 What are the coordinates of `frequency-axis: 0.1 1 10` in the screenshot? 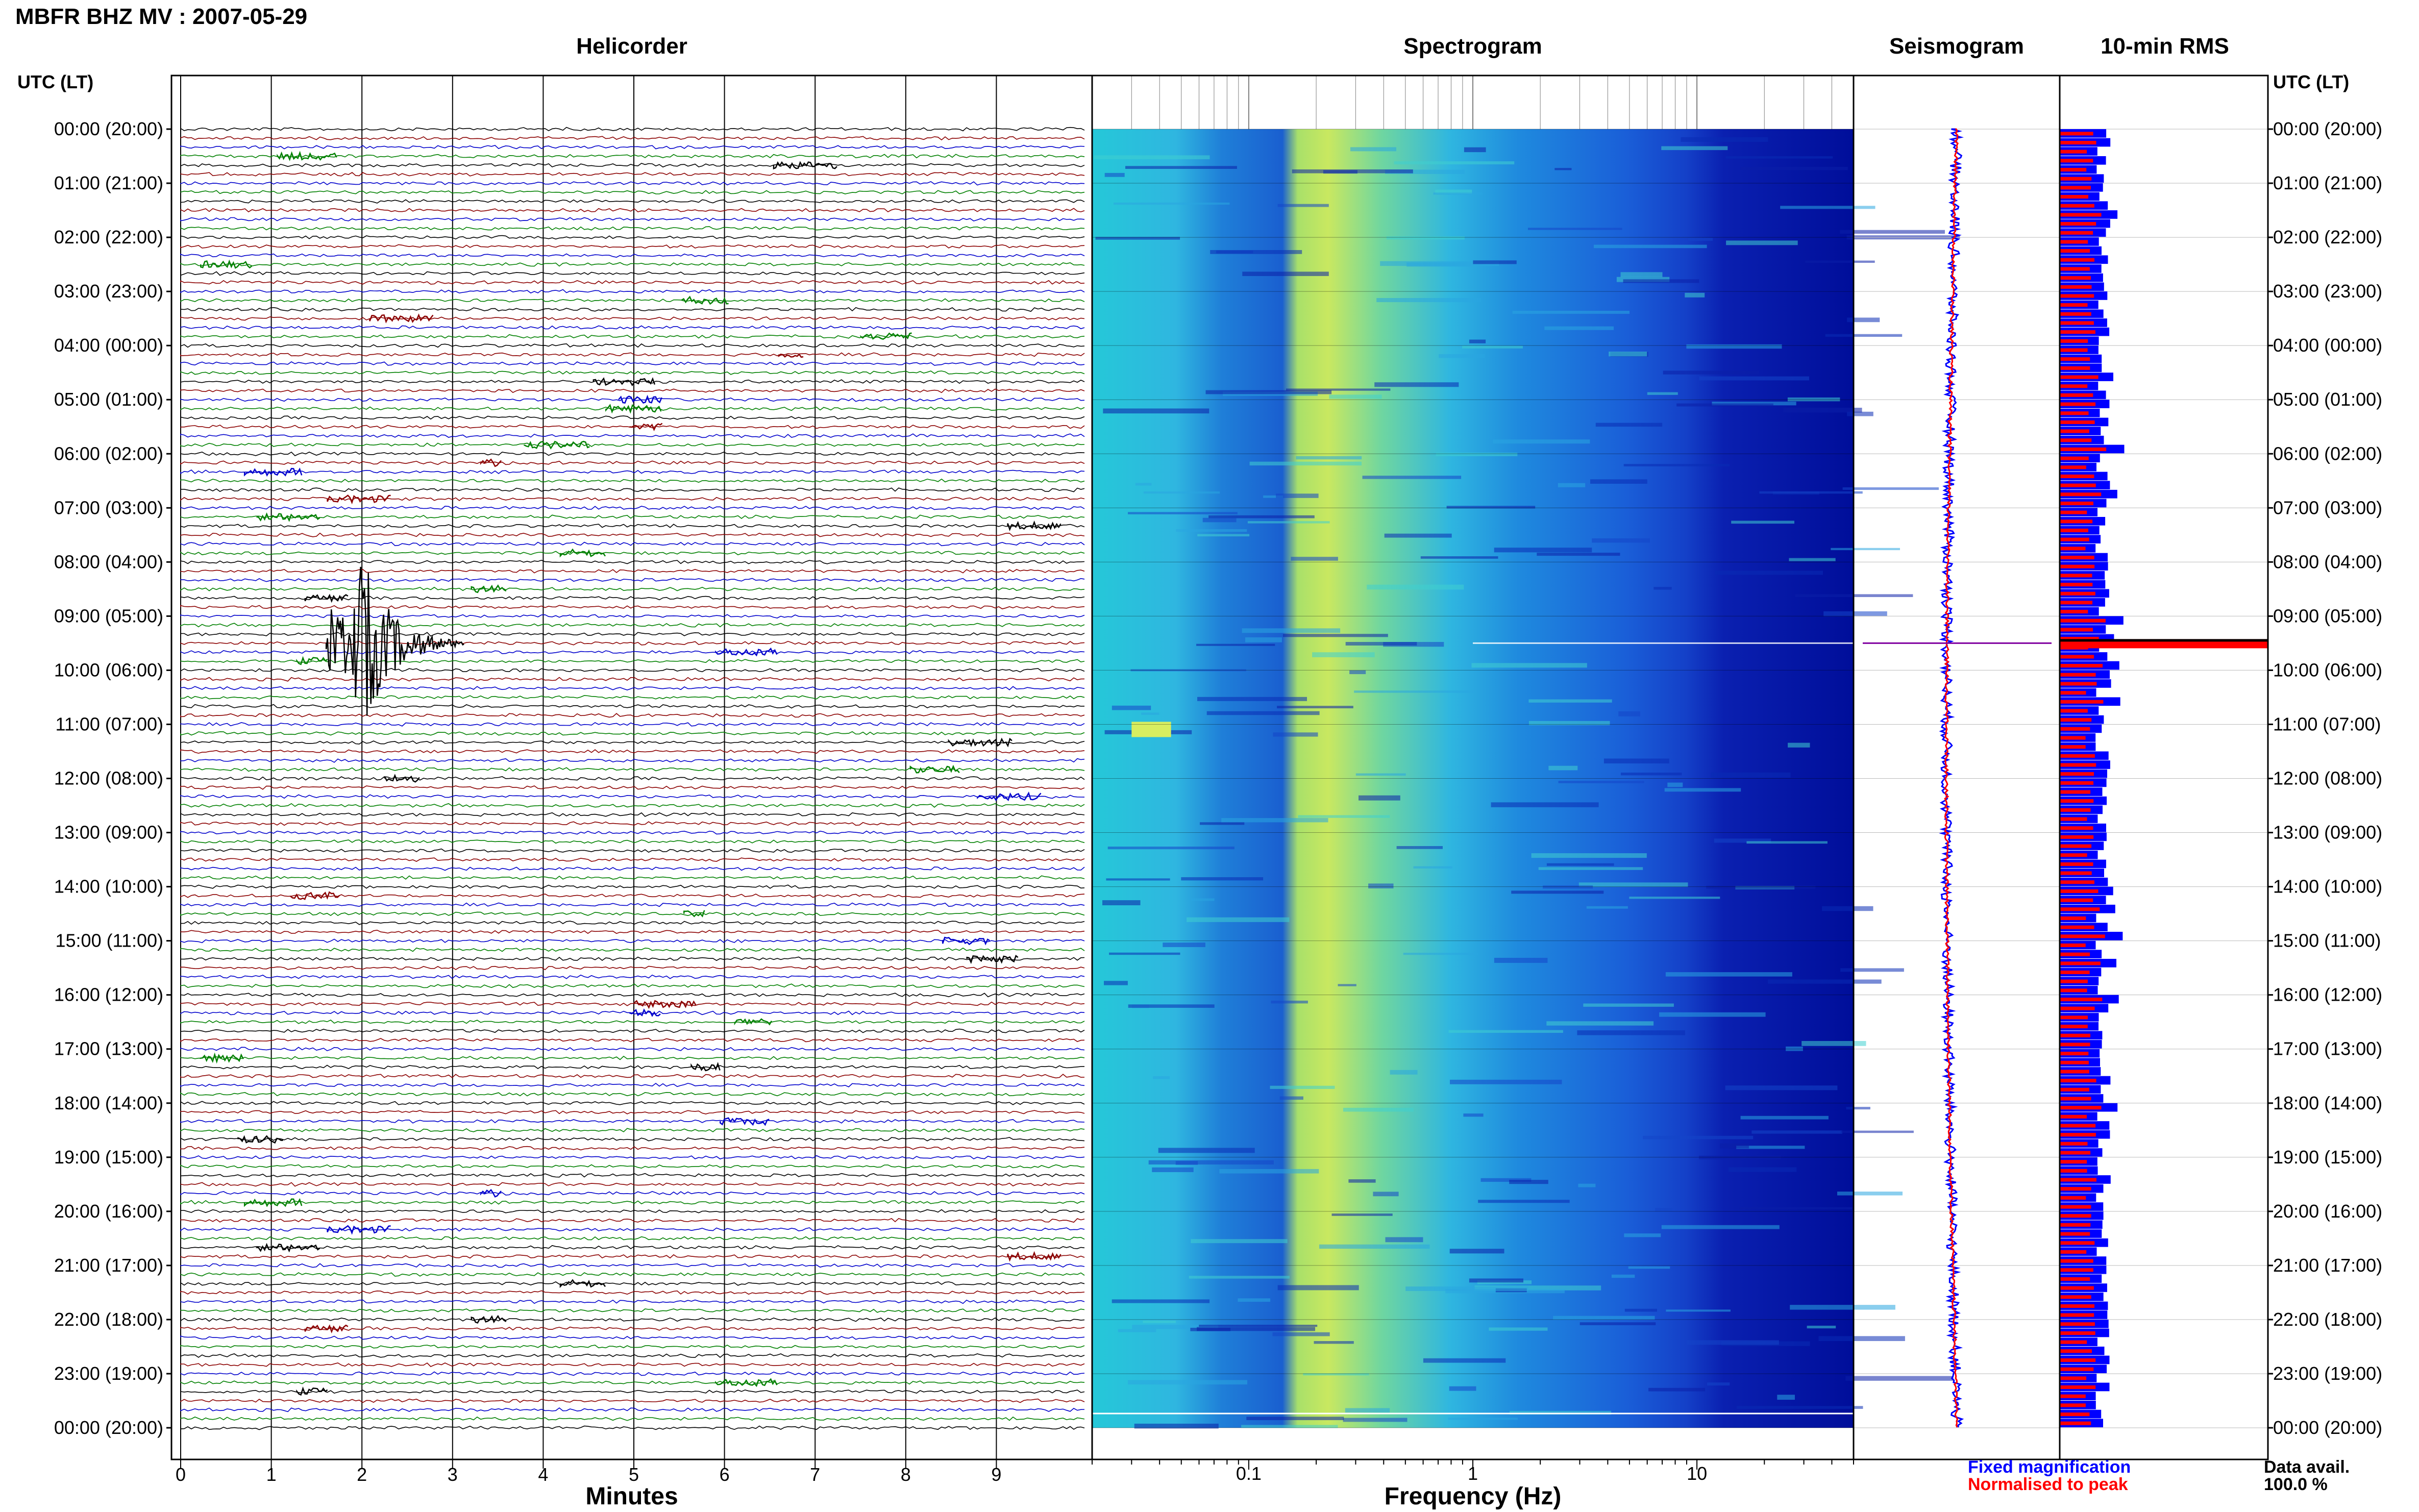 It's located at (1471, 1473).